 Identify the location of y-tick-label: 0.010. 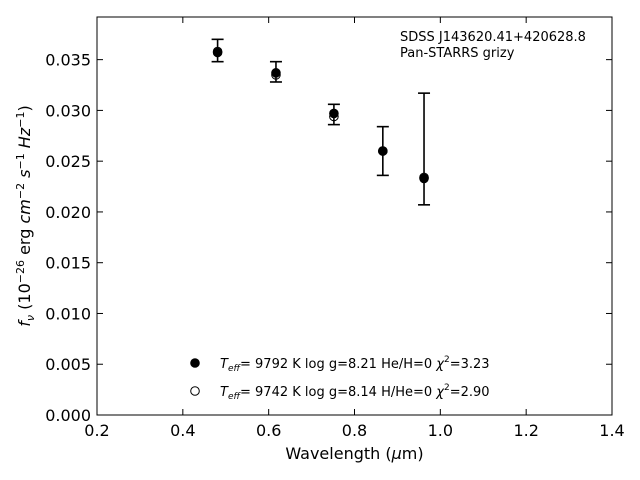
(68, 313).